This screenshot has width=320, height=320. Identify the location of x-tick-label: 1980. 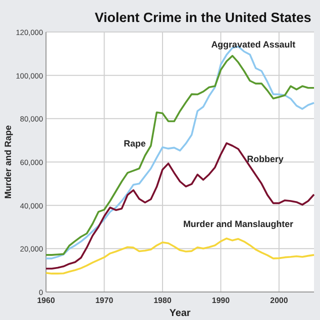
(163, 300).